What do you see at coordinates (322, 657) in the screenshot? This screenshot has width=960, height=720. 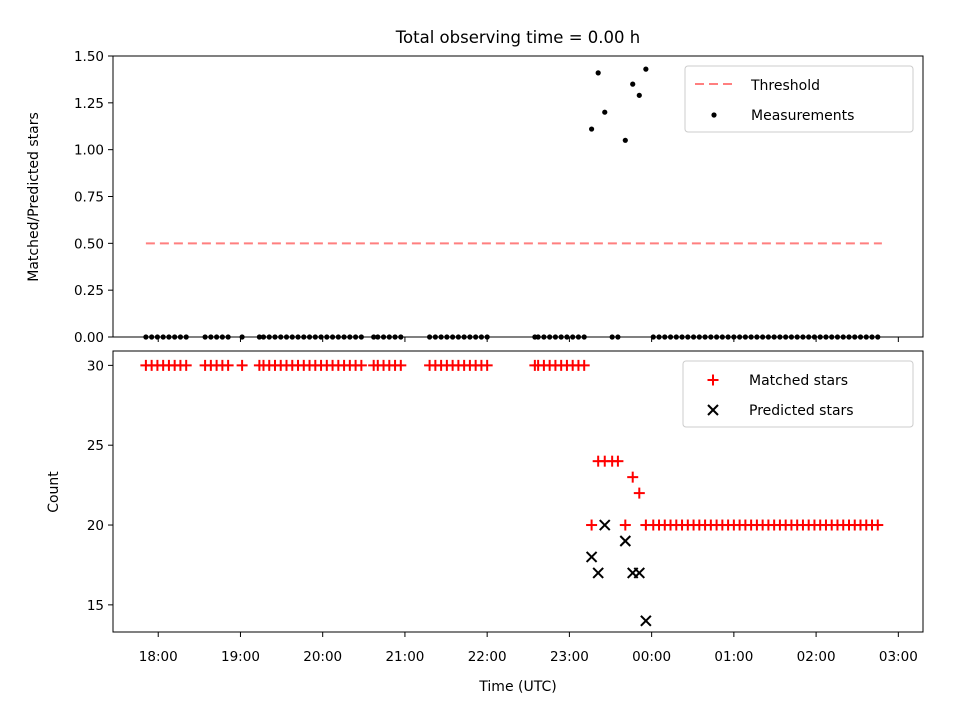 I see `bottom-x-tick-label: 20:00` at bounding box center [322, 657].